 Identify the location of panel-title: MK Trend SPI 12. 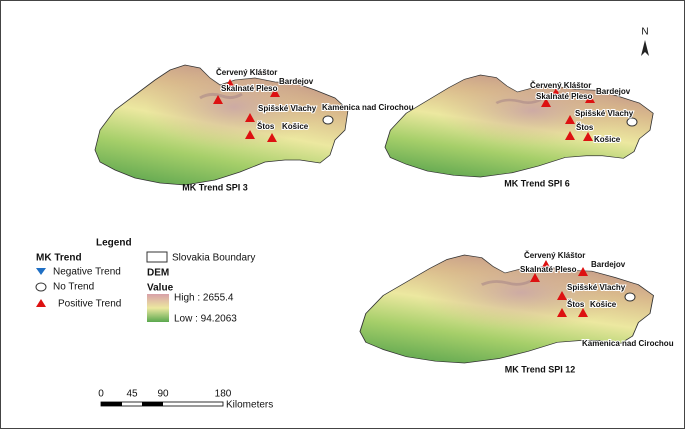
(540, 369).